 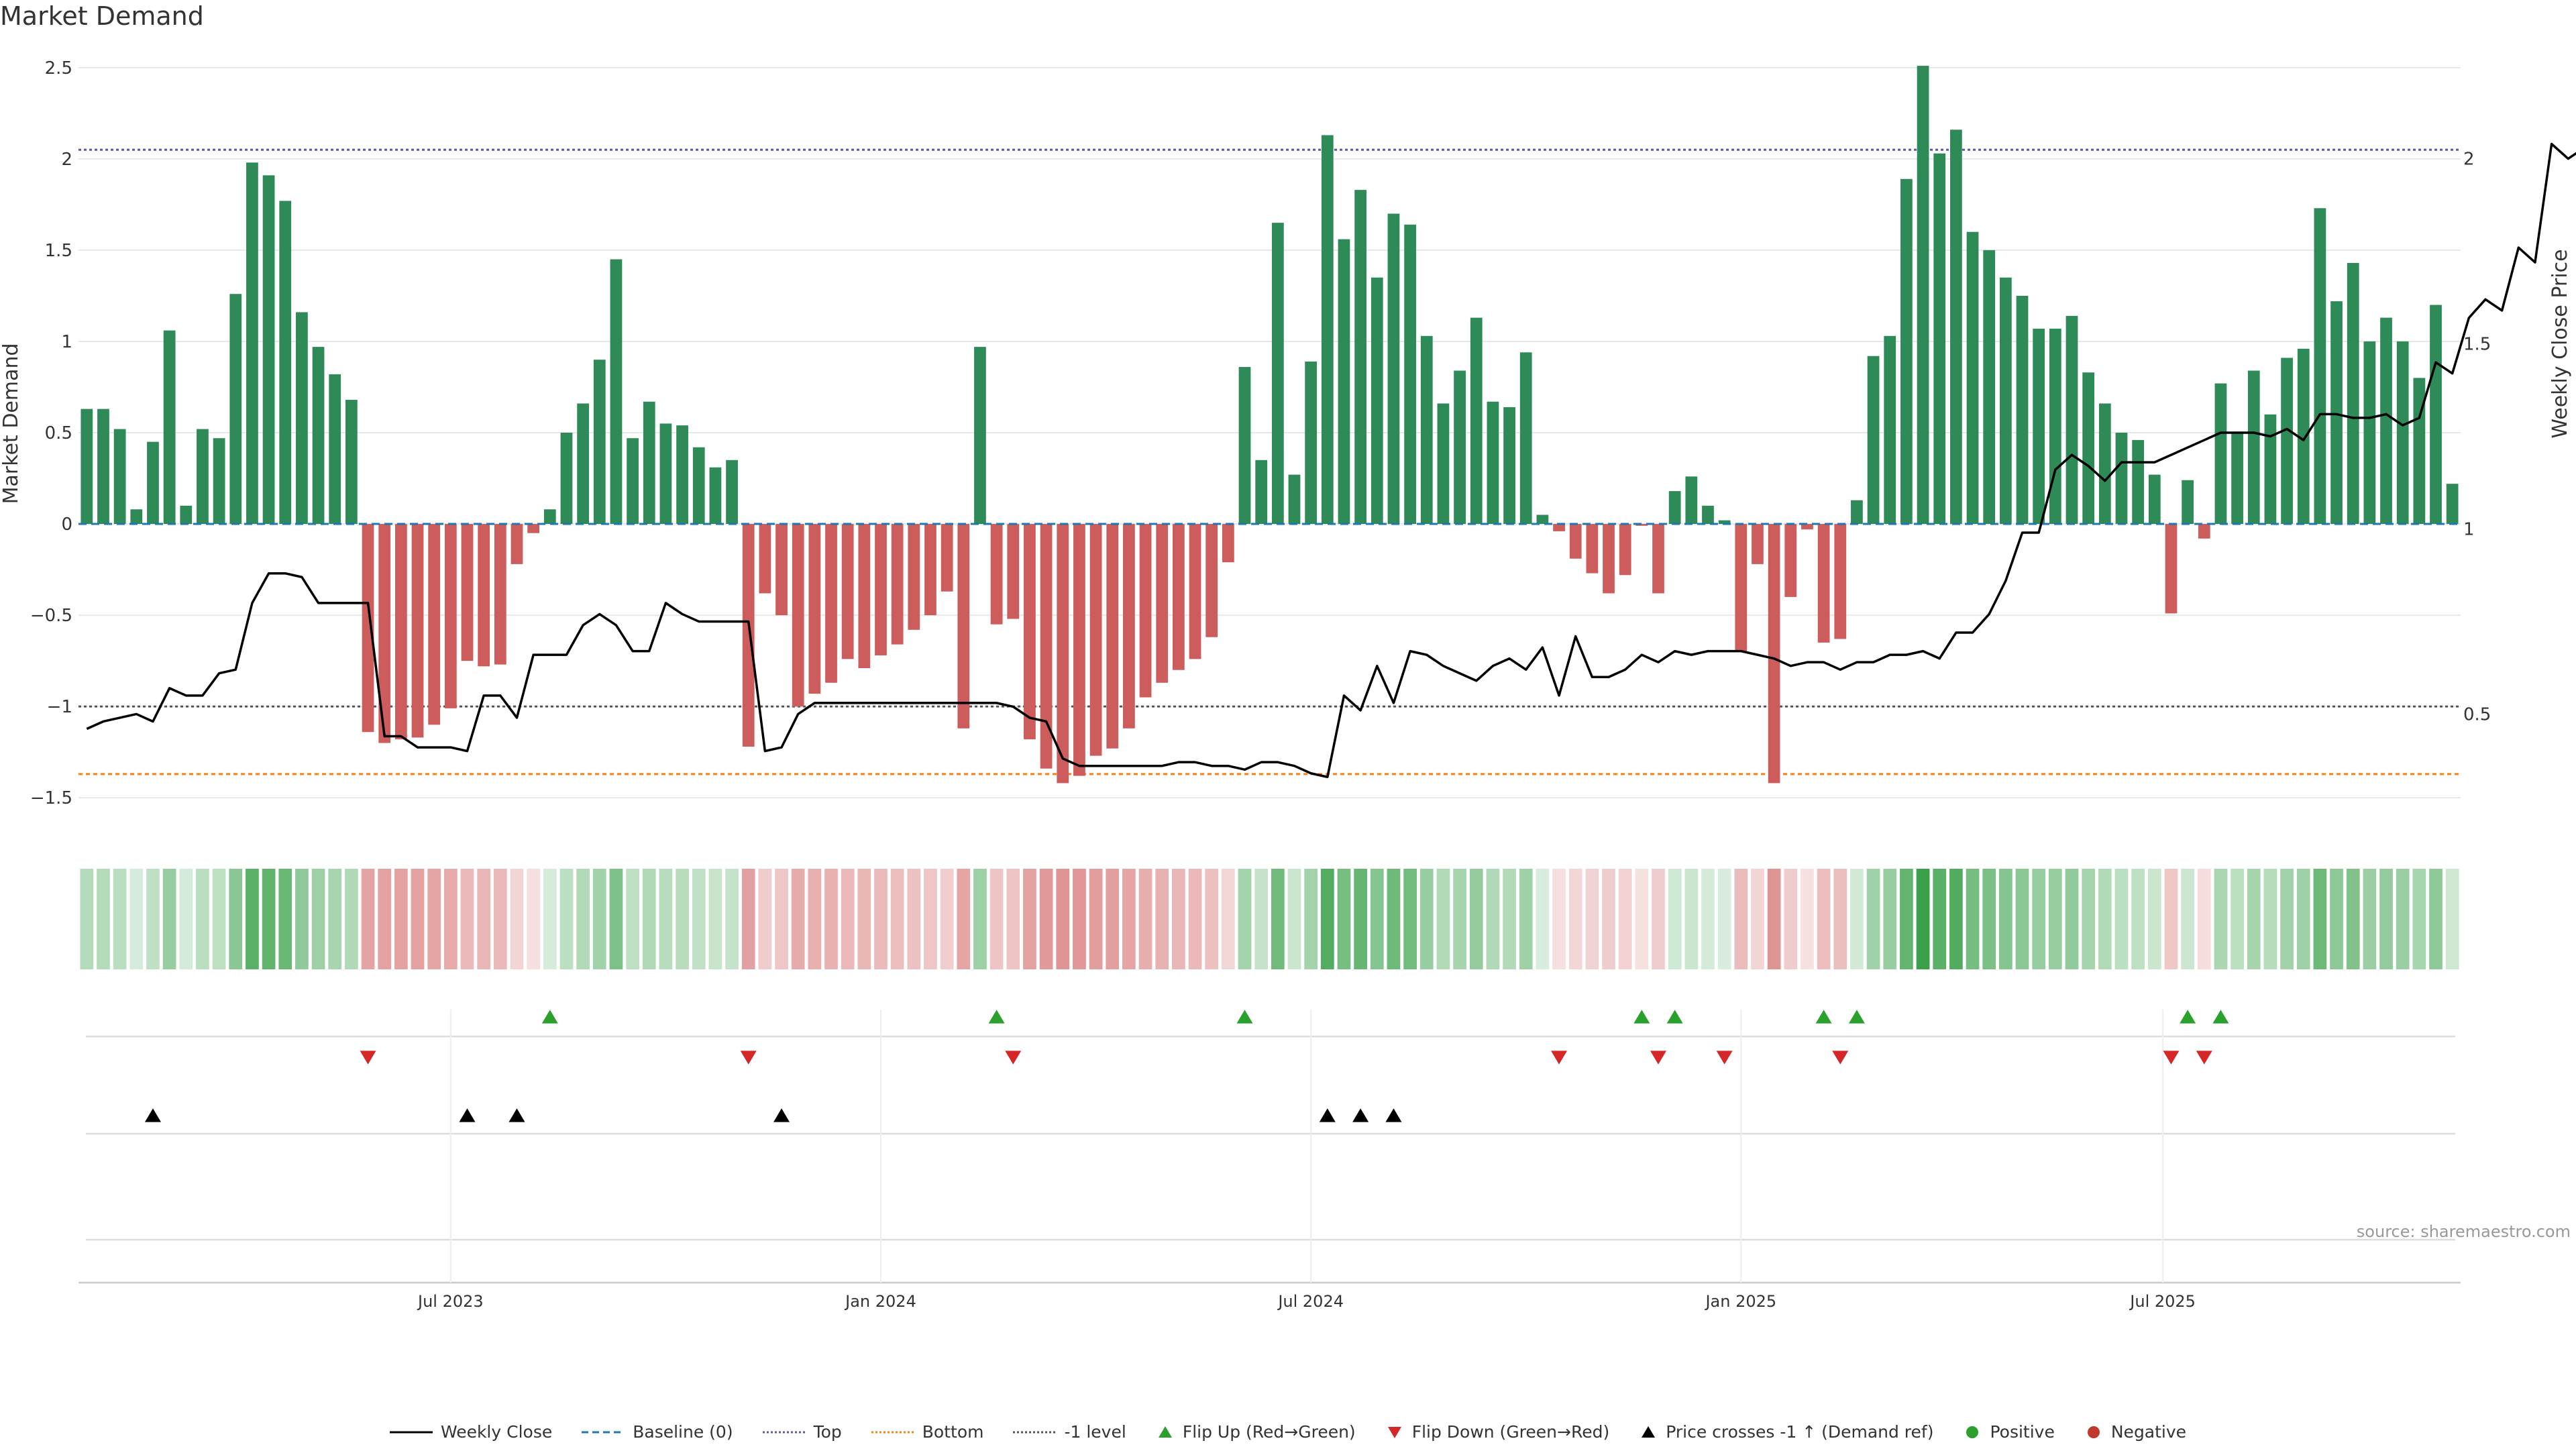 I want to click on y-tick-label: 1, so click(x=66, y=342).